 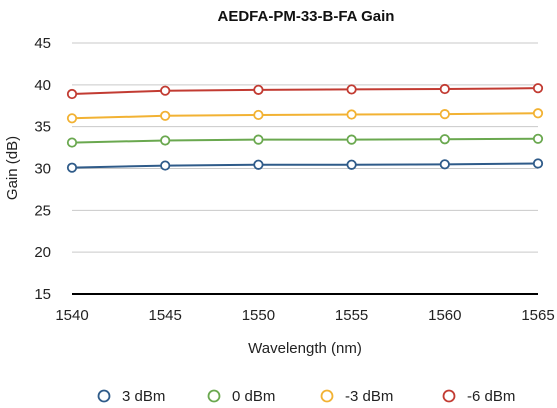 What do you see at coordinates (42, 252) in the screenshot?
I see `y-tick-label: 20` at bounding box center [42, 252].